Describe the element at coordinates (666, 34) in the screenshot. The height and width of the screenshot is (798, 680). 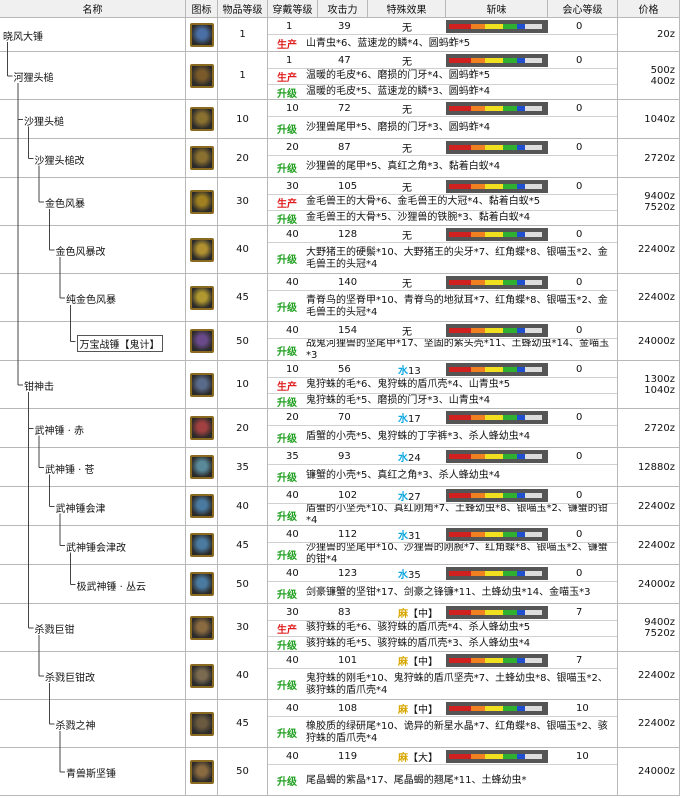
I see `price: 20z` at that location.